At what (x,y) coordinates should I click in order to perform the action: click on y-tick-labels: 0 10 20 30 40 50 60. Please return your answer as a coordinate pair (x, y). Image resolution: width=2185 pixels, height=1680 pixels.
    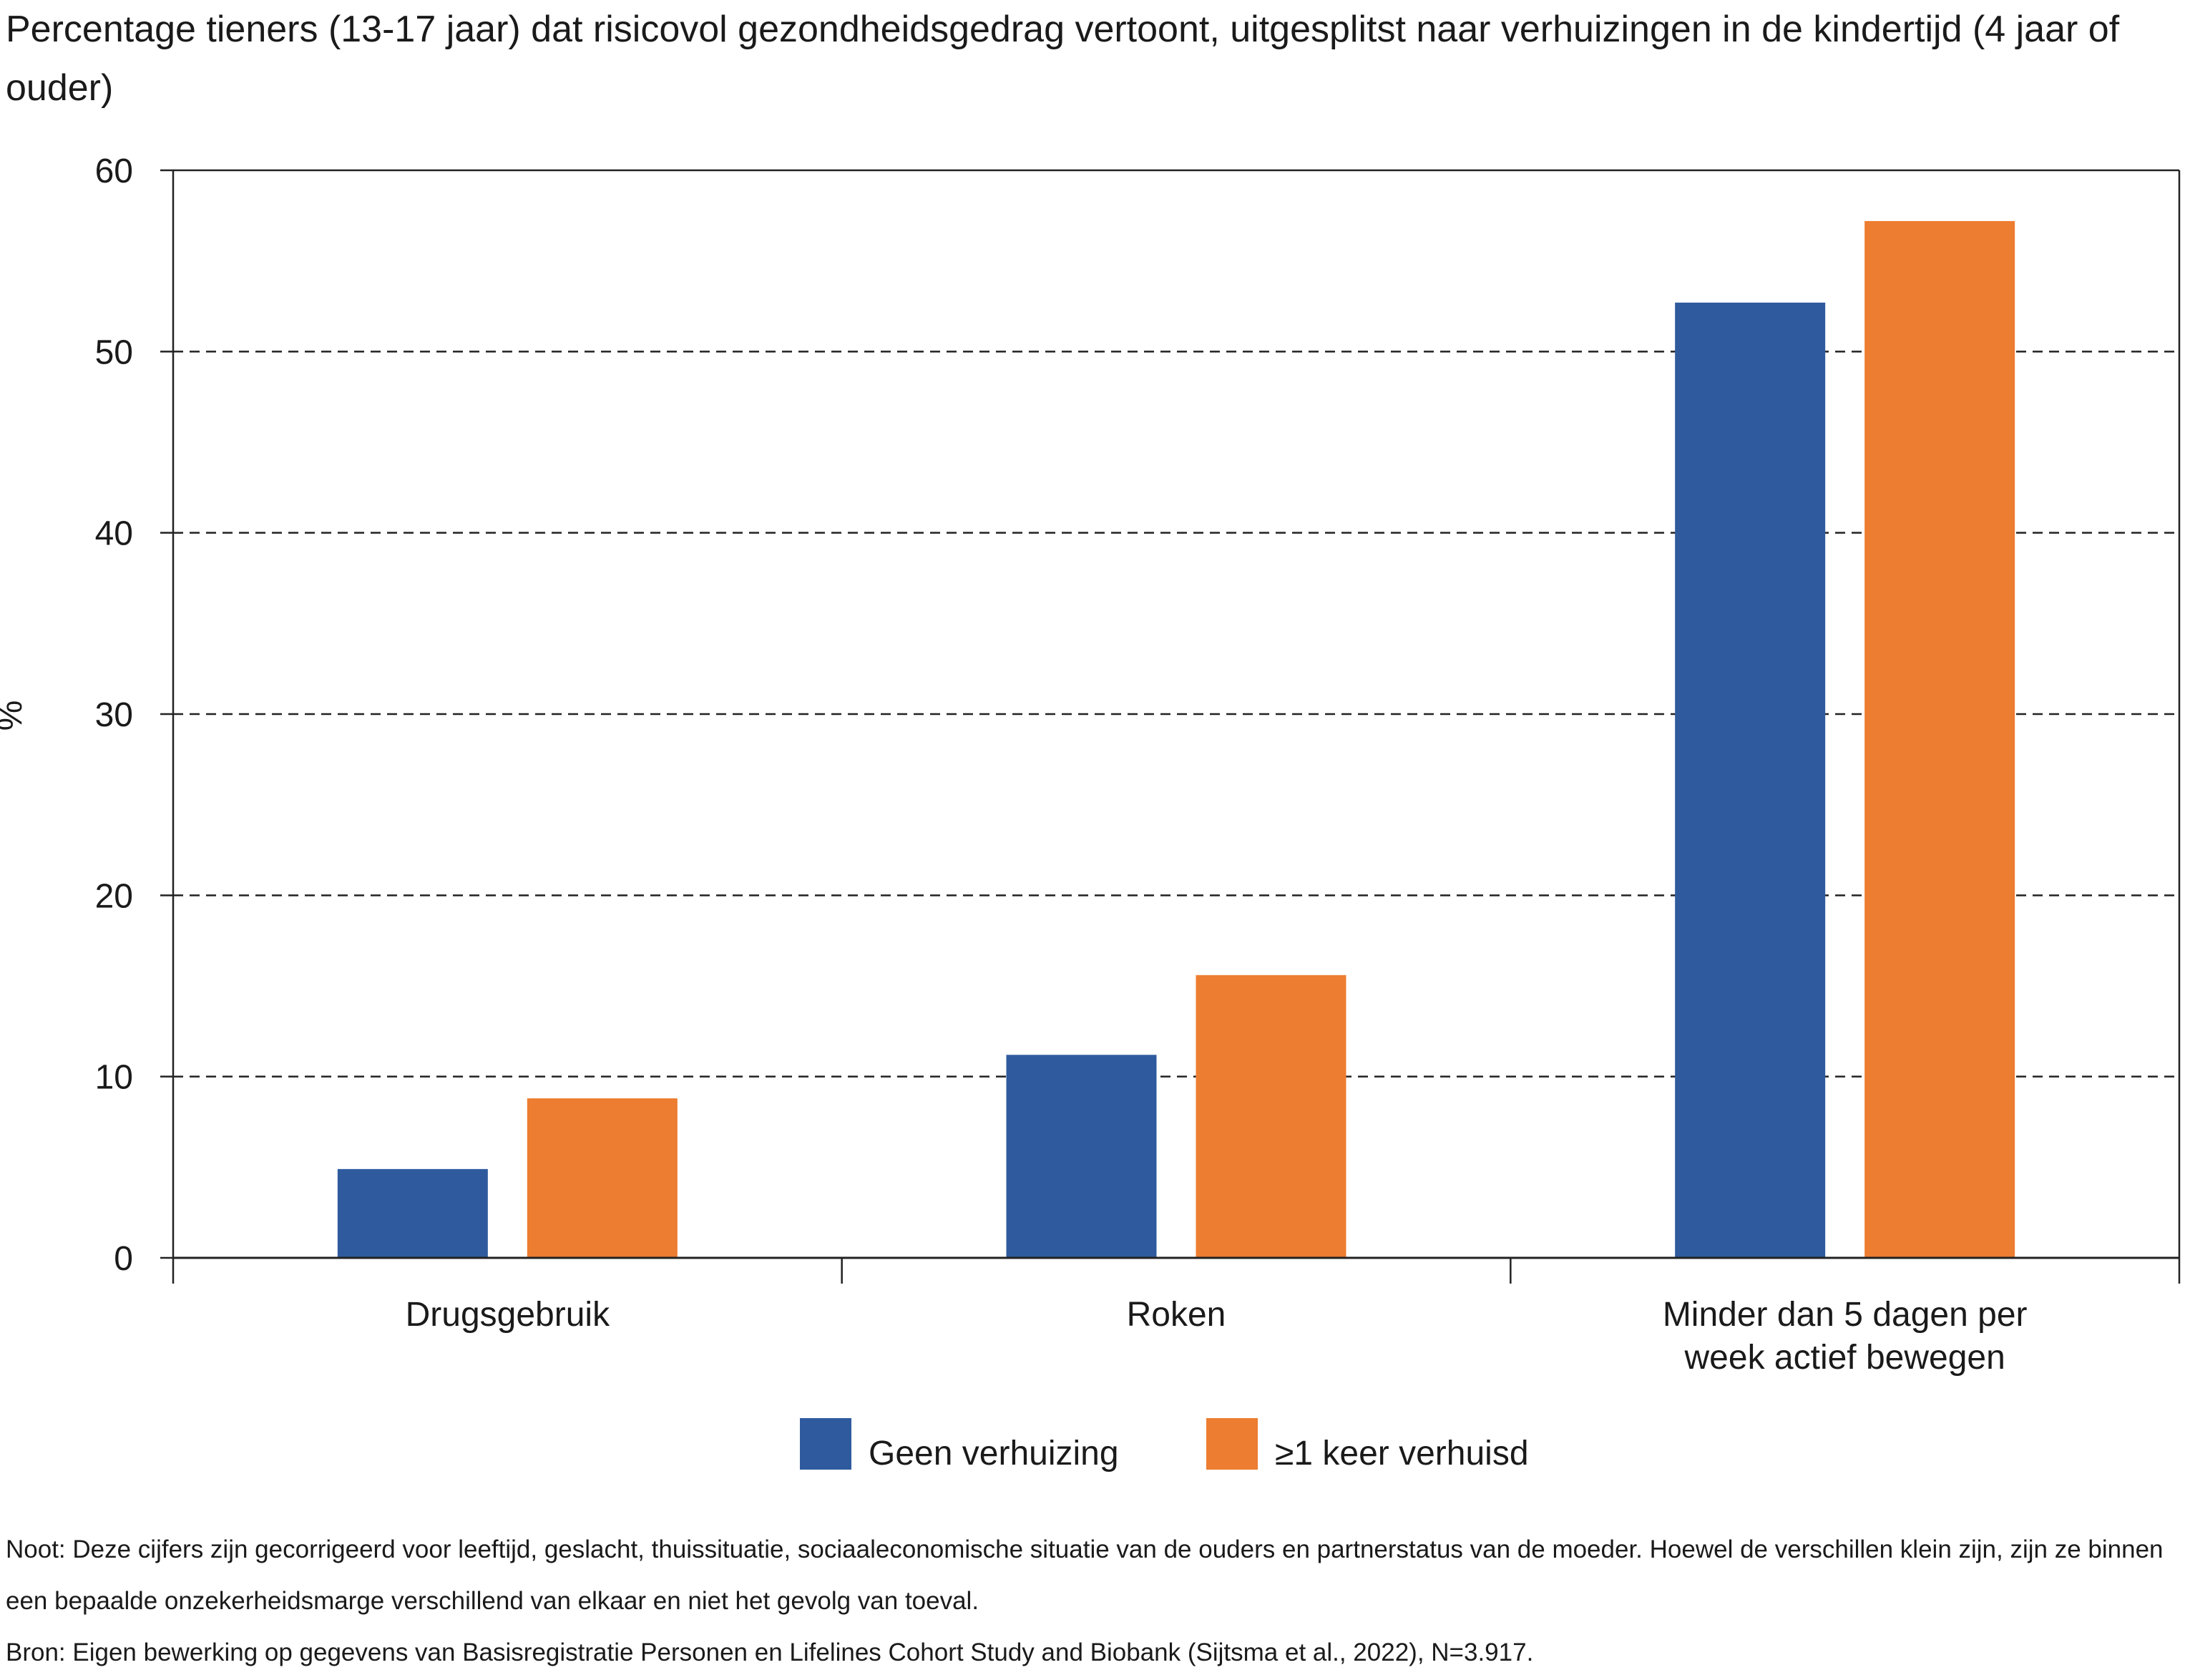
    Looking at the image, I should click on (114, 715).